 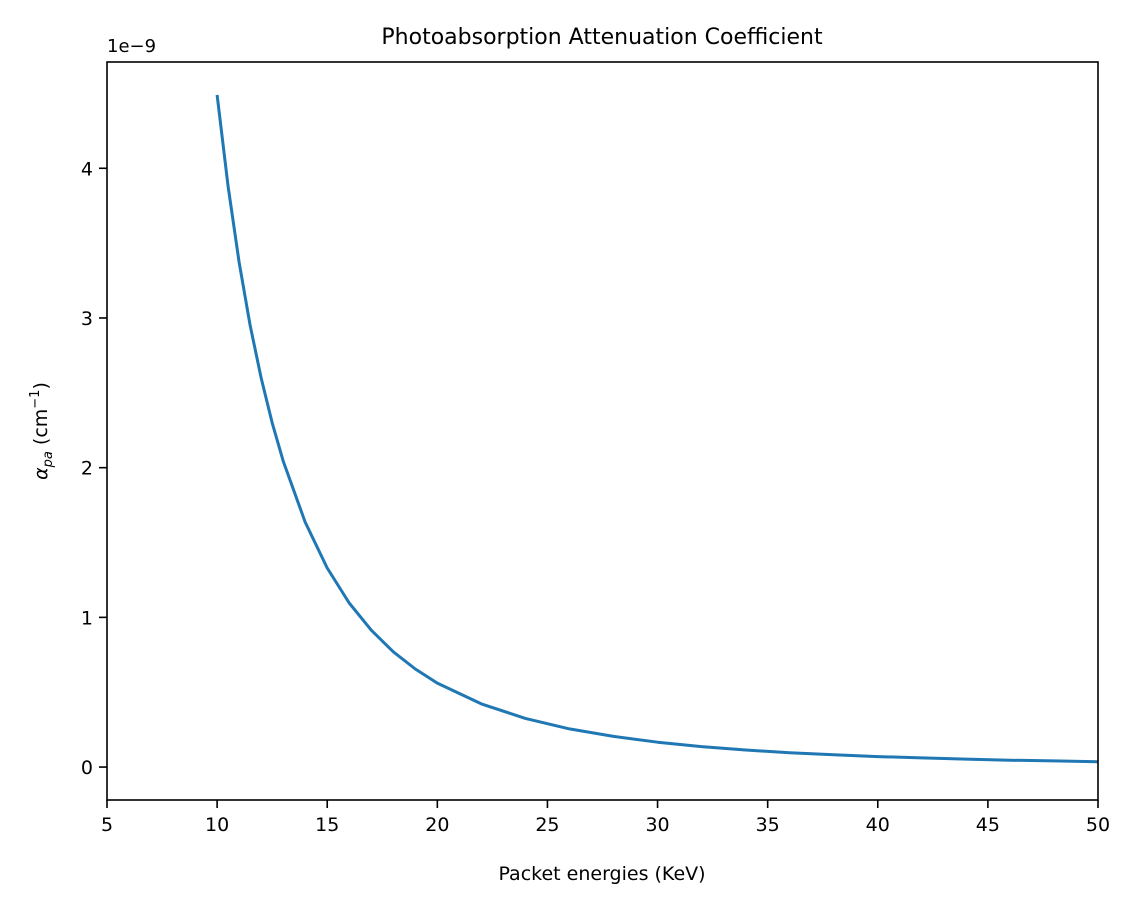 I want to click on y-axis-label: αpa (cm−1), so click(x=42, y=431).